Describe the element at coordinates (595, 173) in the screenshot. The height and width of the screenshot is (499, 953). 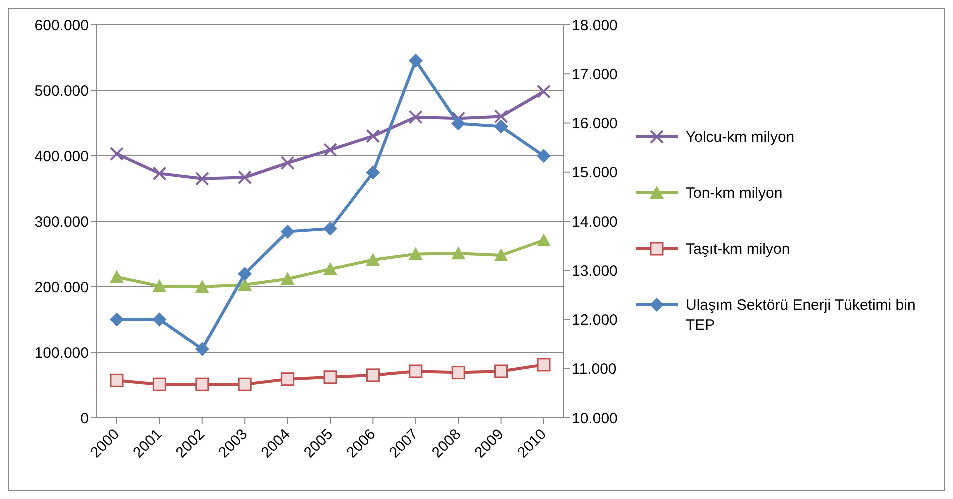
I see `y2-tick-label: 15.000` at that location.